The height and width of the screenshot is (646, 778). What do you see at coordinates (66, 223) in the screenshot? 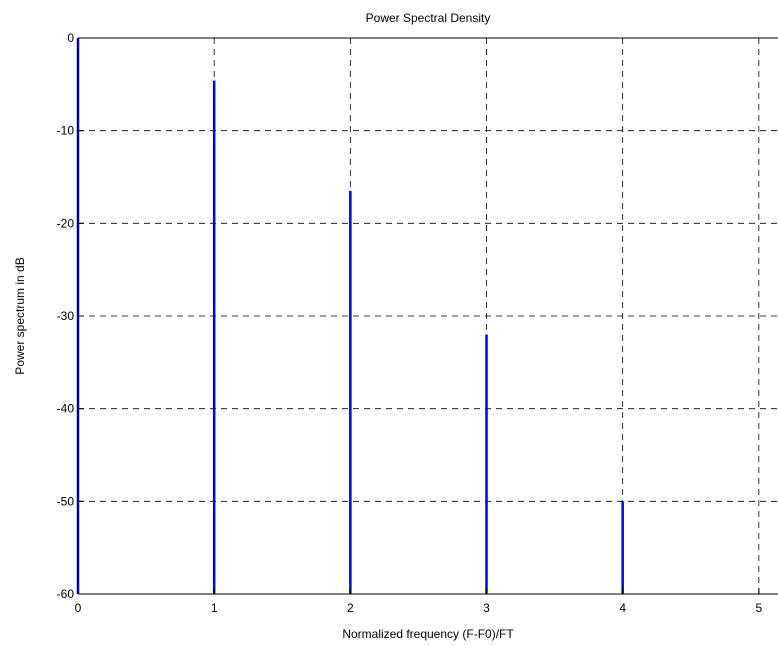
I see `y-tick-label: -20` at bounding box center [66, 223].